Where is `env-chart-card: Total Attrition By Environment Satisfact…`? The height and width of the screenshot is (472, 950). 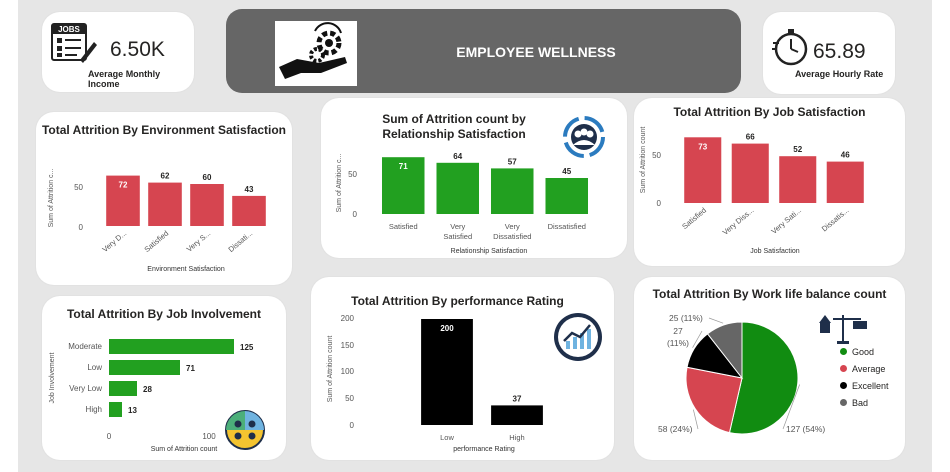
env-chart-card: Total Attrition By Environment Satisfact… is located at coordinates (164, 198).